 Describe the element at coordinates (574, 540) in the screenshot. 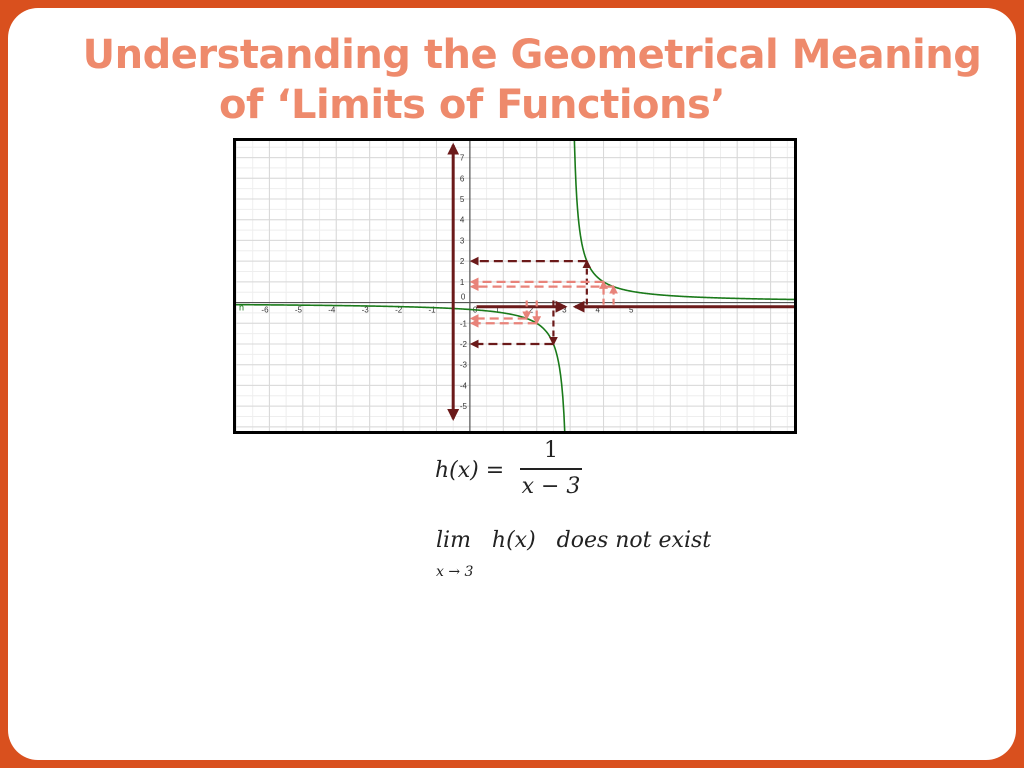

I see `limit-statement: lim h(x) does not exist` at that location.